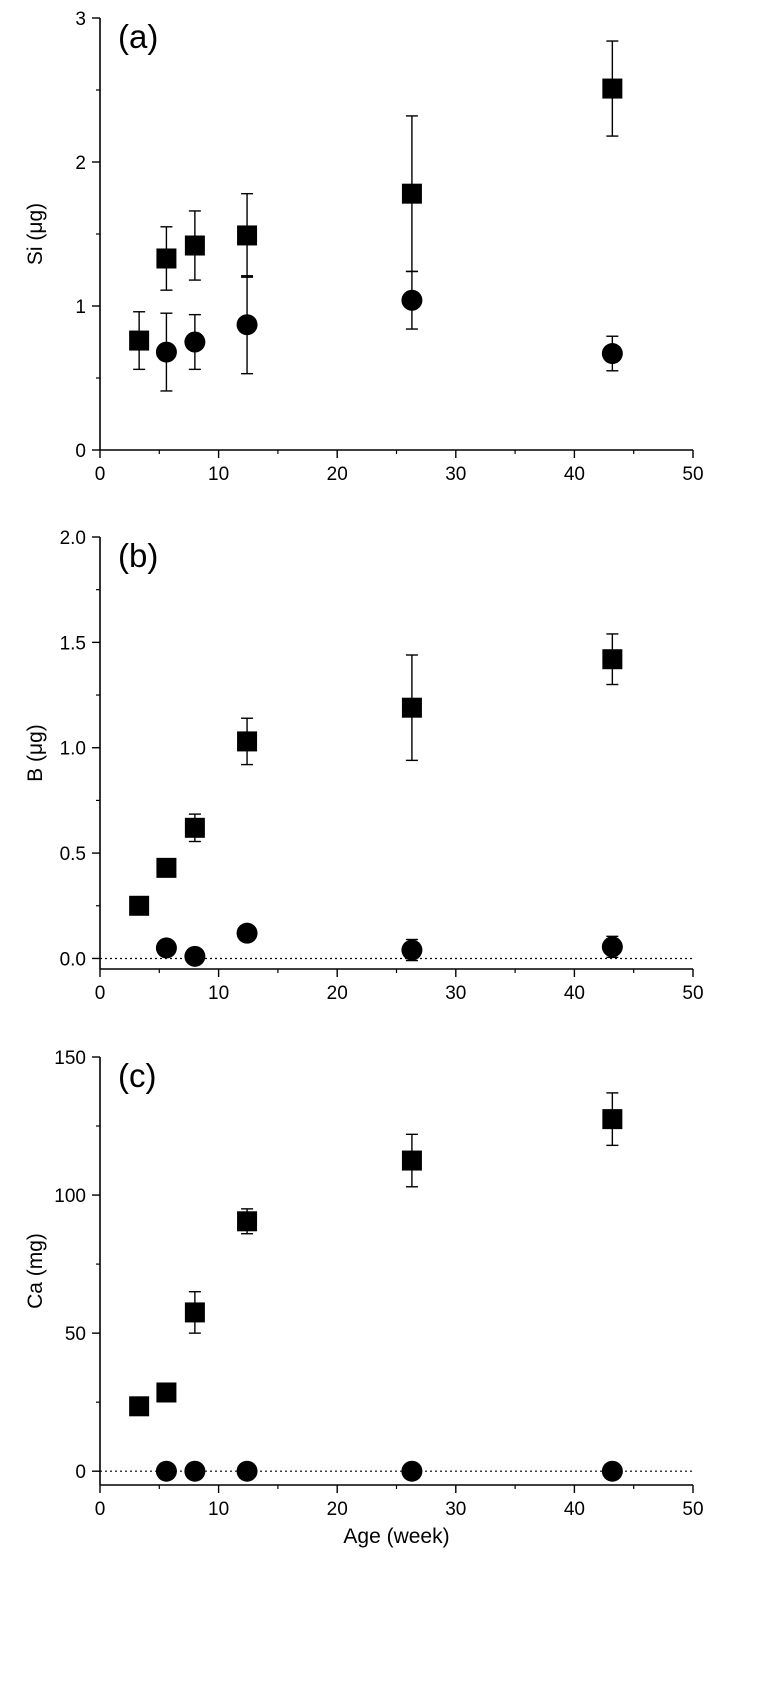 The image size is (769, 1702). What do you see at coordinates (35, 1271) in the screenshot?
I see `y-axis-title: Ca (mg)` at bounding box center [35, 1271].